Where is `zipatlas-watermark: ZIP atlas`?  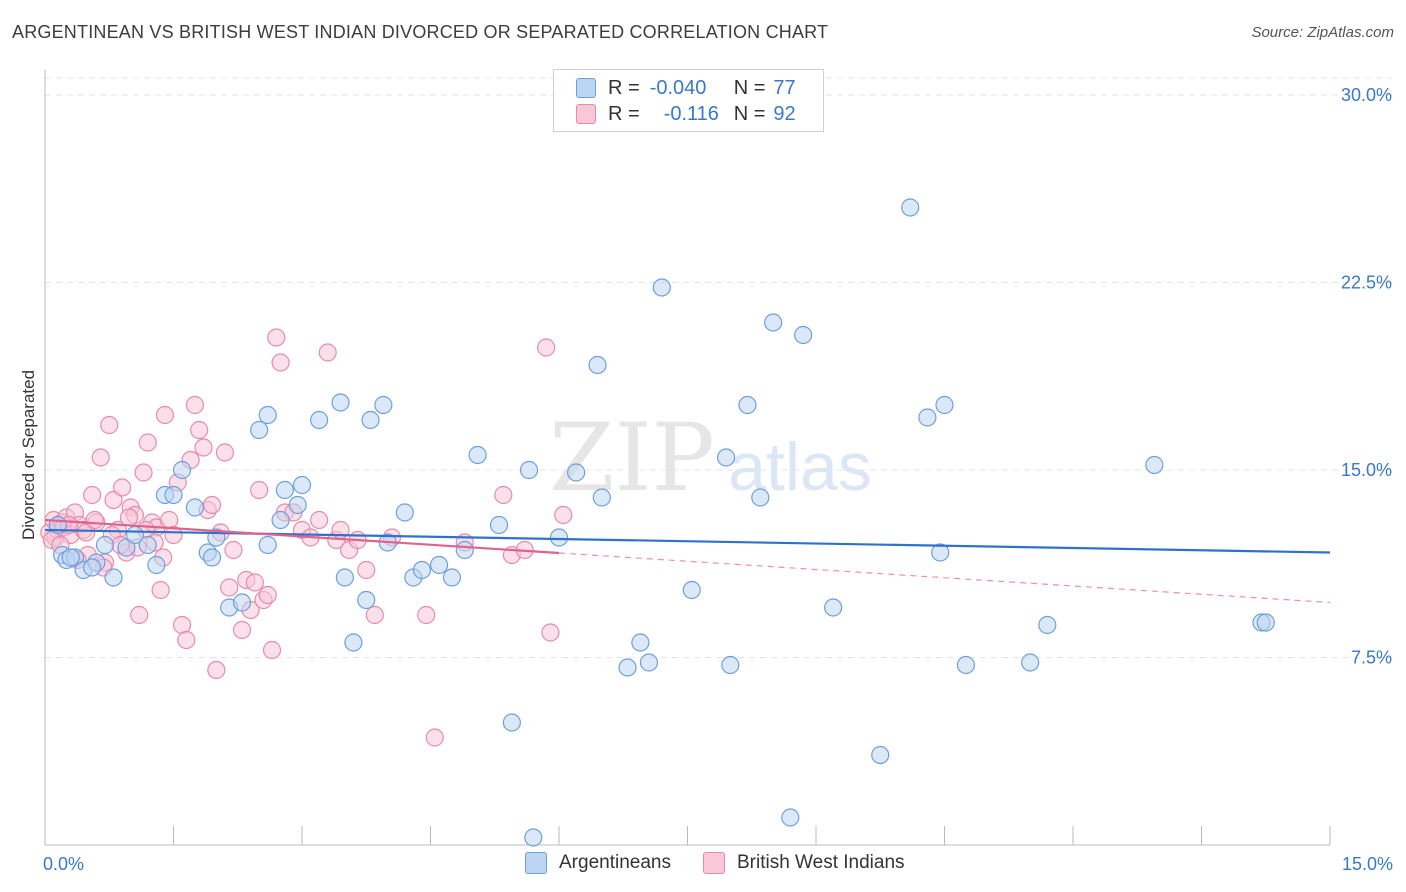 zipatlas-watermark: ZIP atlas is located at coordinates (710, 458).